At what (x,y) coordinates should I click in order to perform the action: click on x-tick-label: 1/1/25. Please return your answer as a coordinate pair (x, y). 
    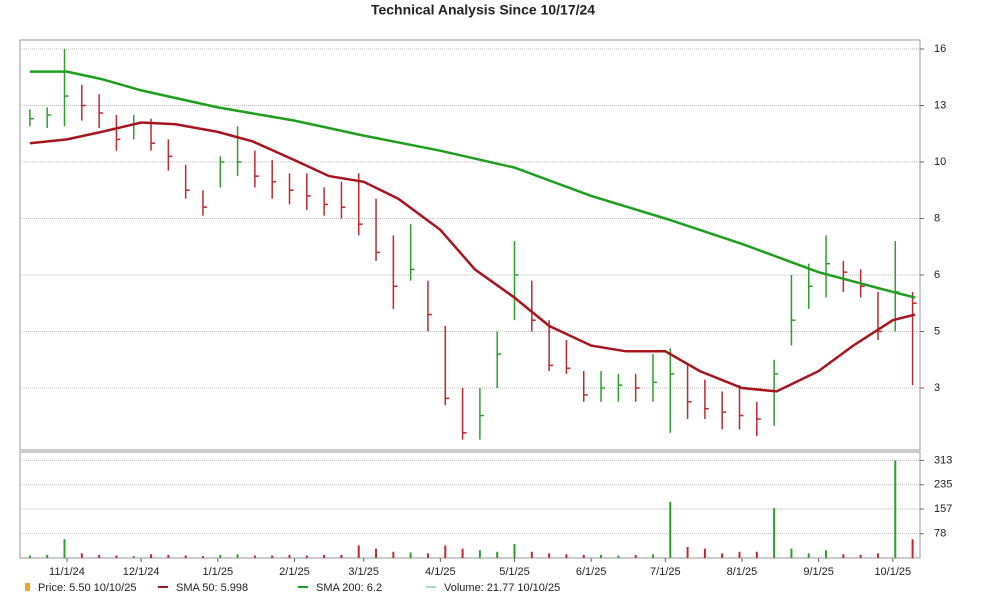
    Looking at the image, I should click on (218, 572).